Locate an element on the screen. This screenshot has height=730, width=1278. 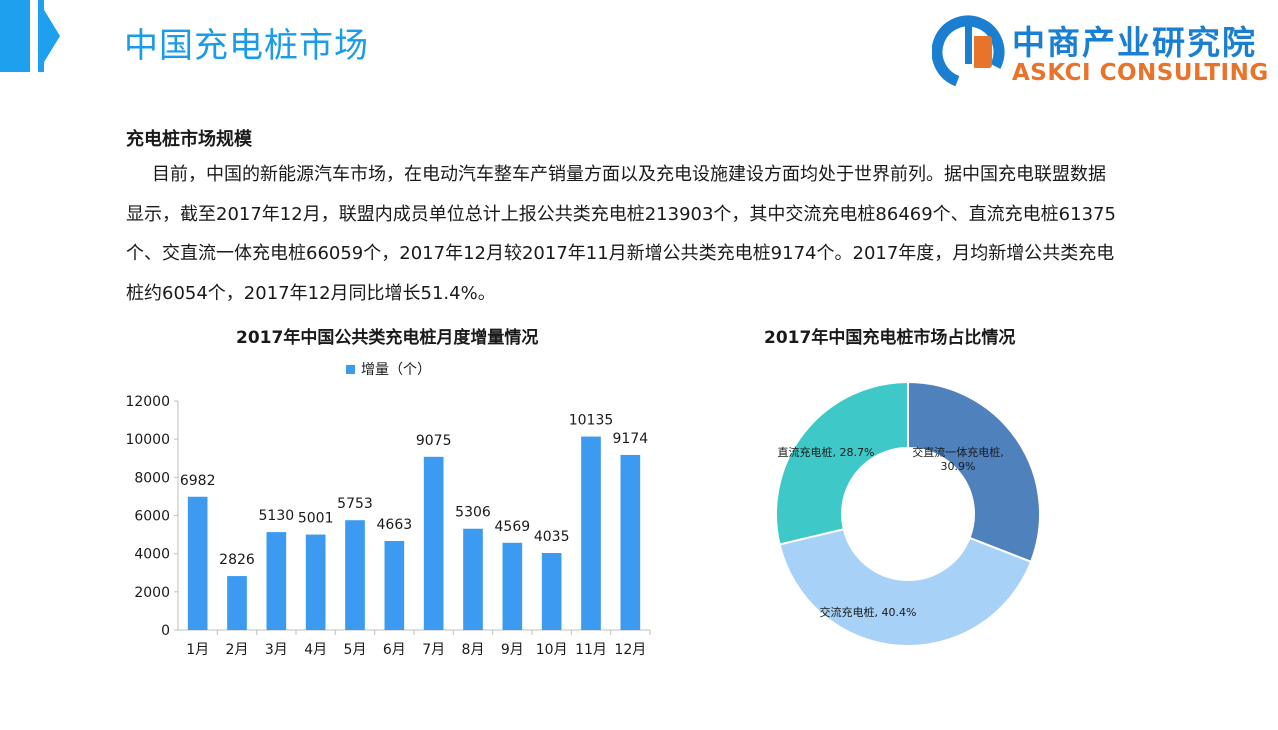
bar-data-label: 10135 is located at coordinates (591, 421).